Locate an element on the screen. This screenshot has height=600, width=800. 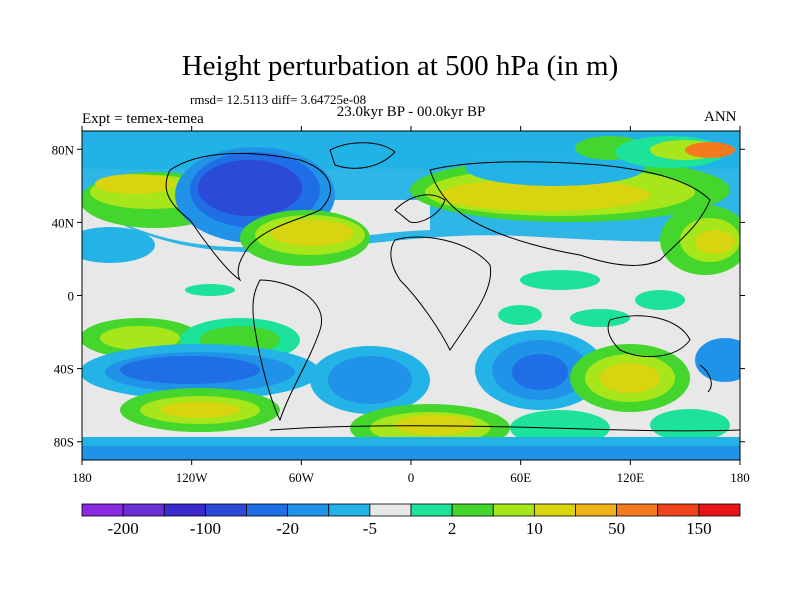
lon-tick-label: 120W is located at coordinates (192, 477).